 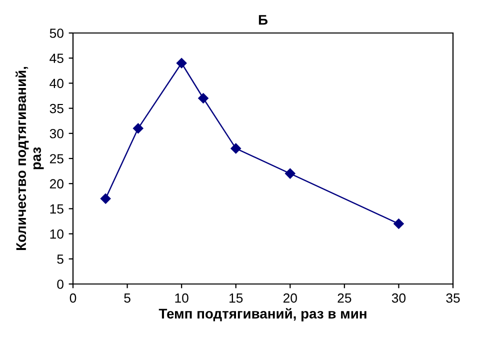 I want to click on x-axis-title: Темп подтягиваний, раз в мин, so click(x=262, y=315).